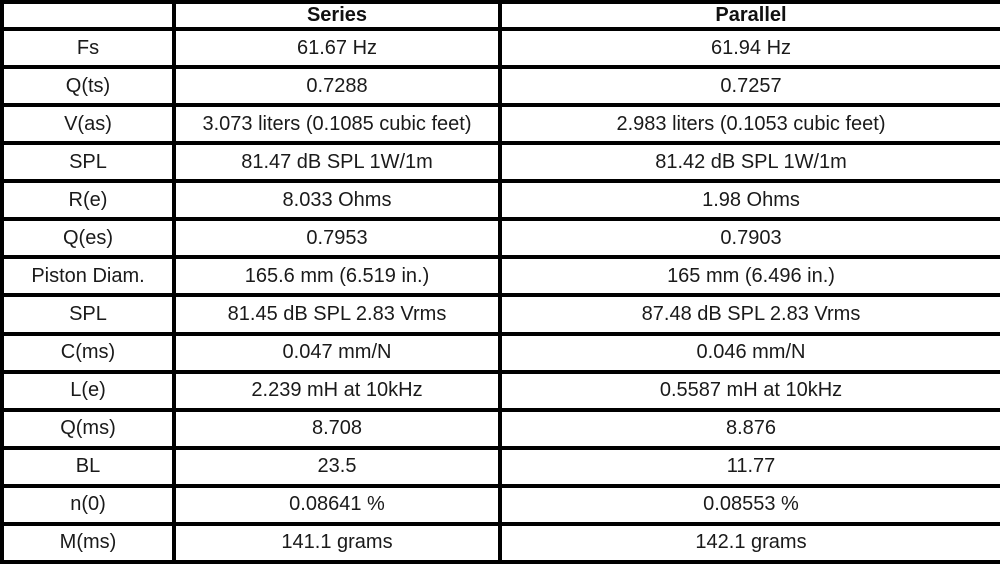  I want to click on parallel-value-cell: 0.046 mm/N, so click(749, 352).